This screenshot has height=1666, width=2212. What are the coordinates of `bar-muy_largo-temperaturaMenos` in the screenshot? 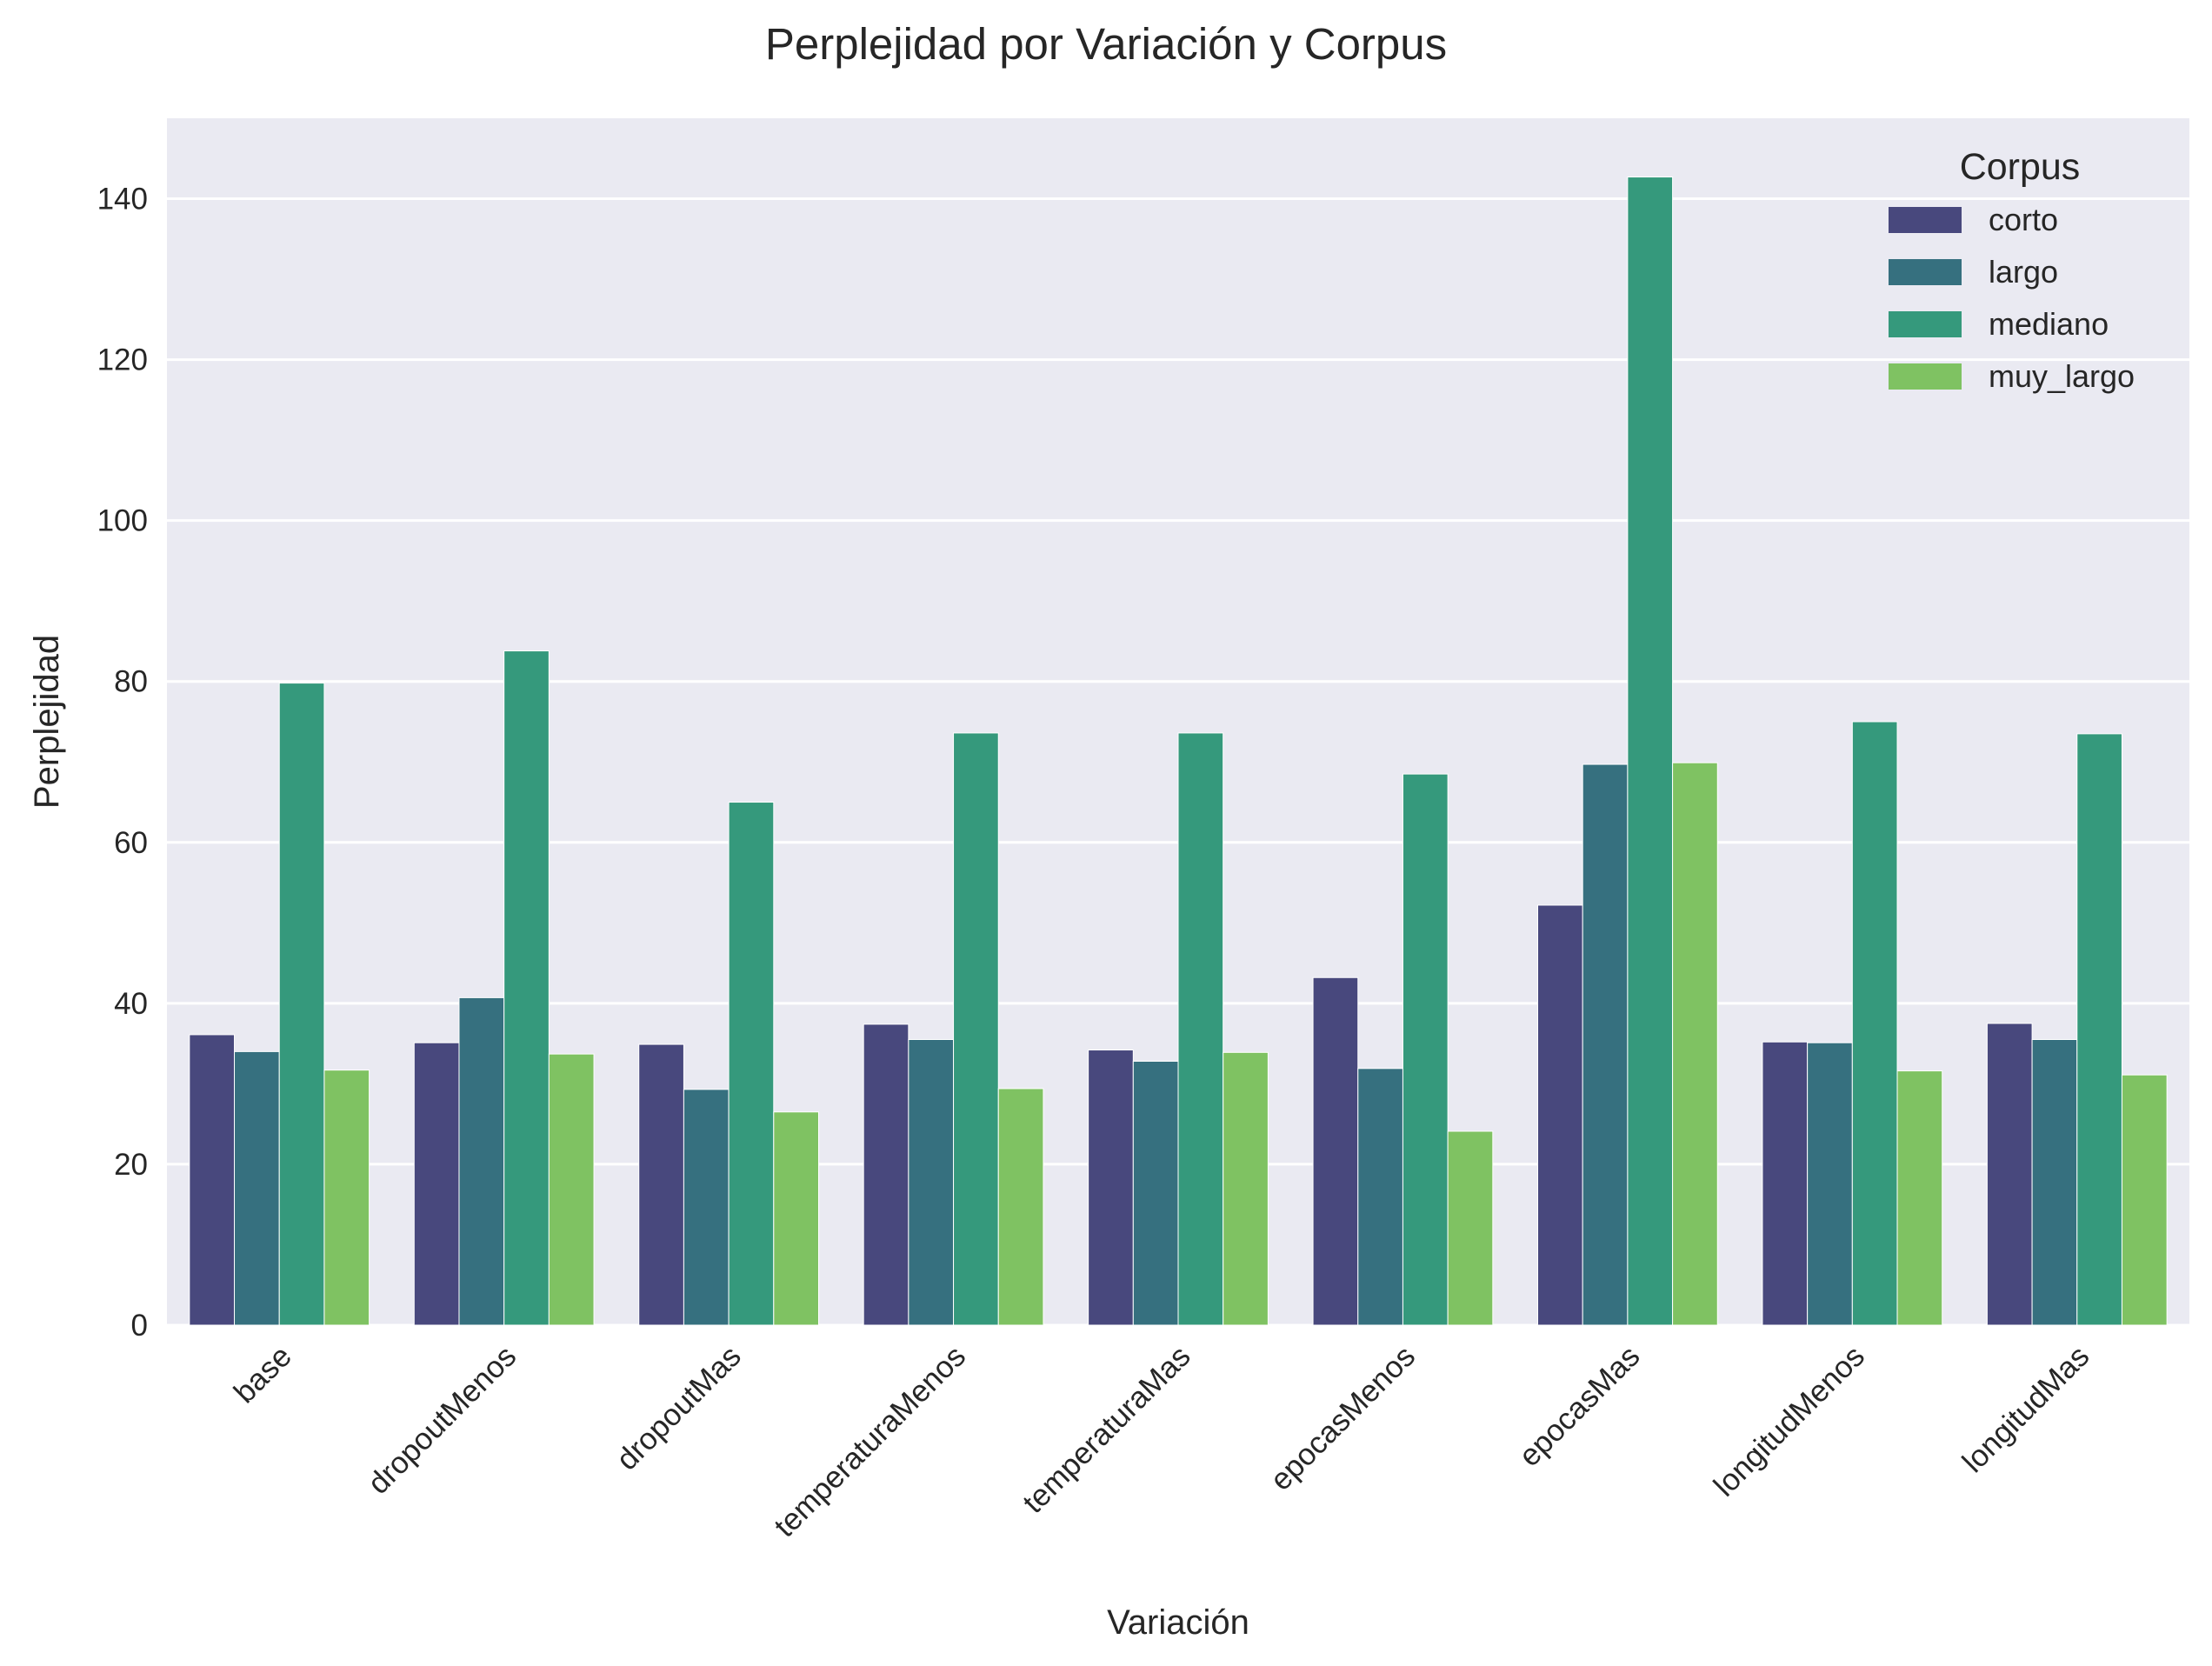 It's located at (1021, 1207).